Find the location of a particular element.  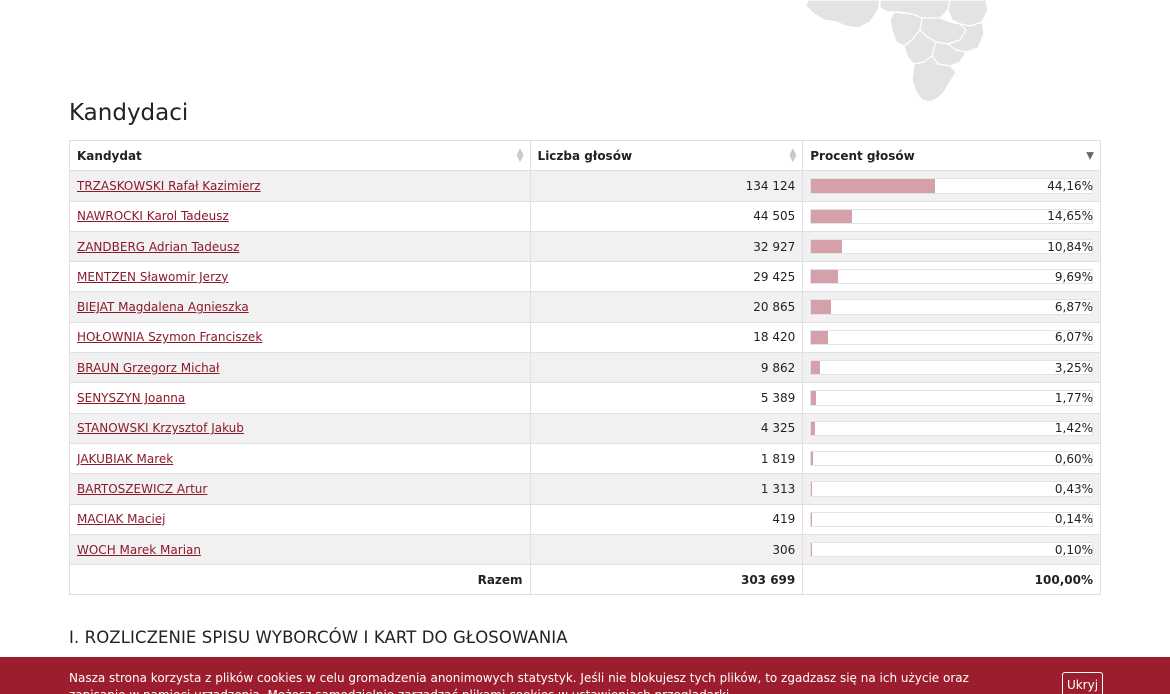

percent-cell: 0,10% is located at coordinates (951, 549).